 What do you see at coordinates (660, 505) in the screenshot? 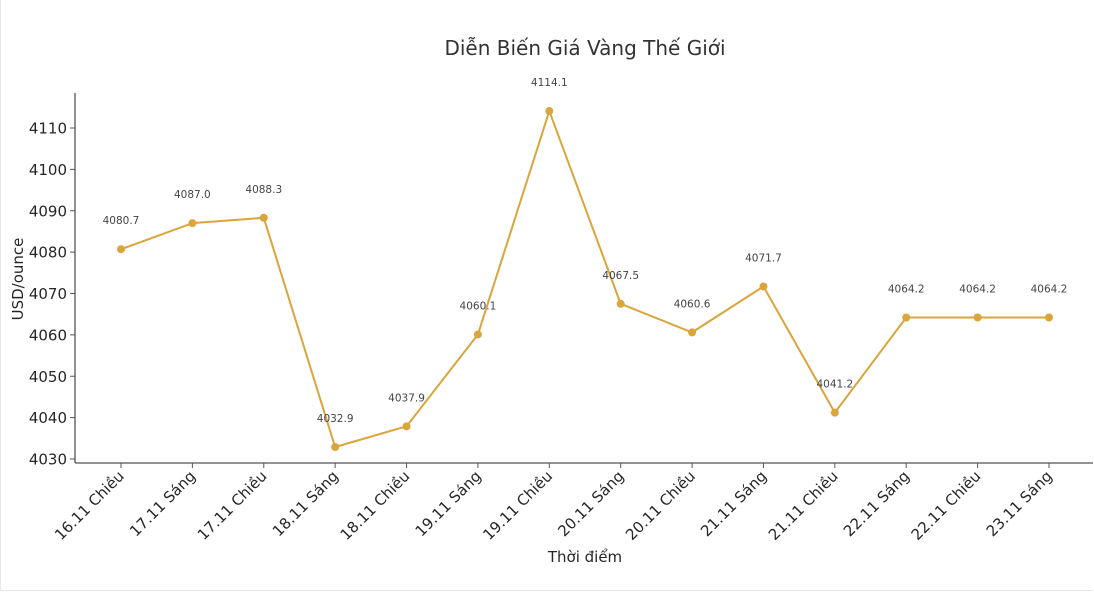
I see `x-tick-label: 20.11 Chiều` at bounding box center [660, 505].